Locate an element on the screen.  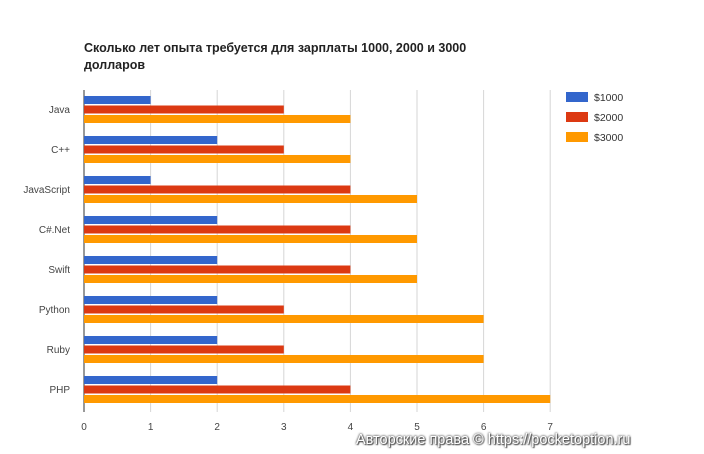
x-tick-label-1: 1 is located at coordinates (151, 427).